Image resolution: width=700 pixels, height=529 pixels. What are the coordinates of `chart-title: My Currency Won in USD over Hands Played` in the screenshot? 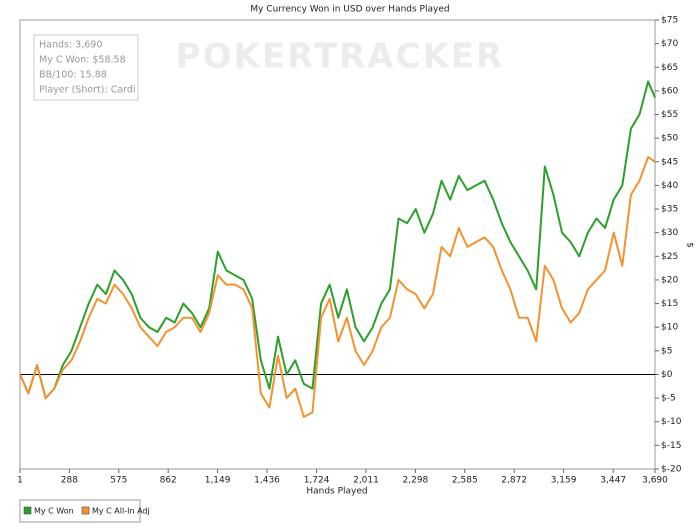 It's located at (349, 10).